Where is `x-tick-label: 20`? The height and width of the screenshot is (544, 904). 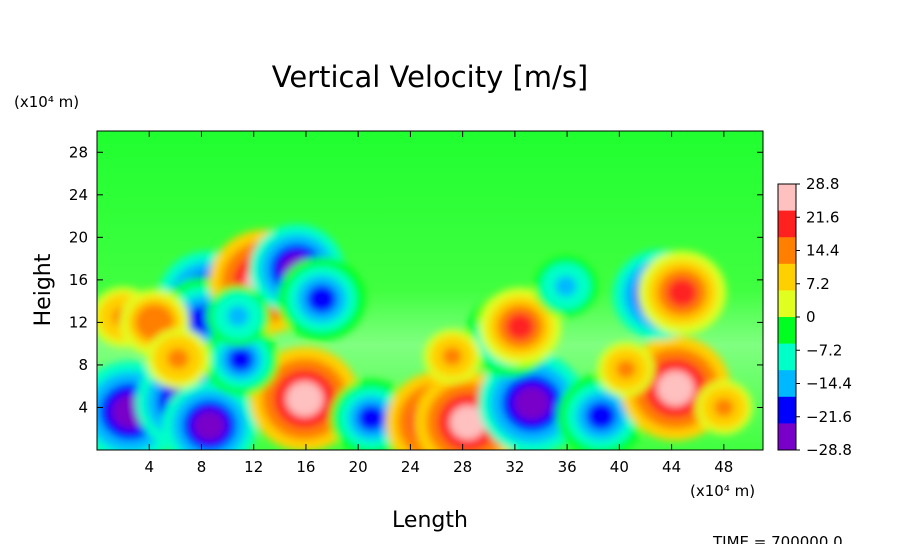
x-tick-label: 20 is located at coordinates (358, 467).